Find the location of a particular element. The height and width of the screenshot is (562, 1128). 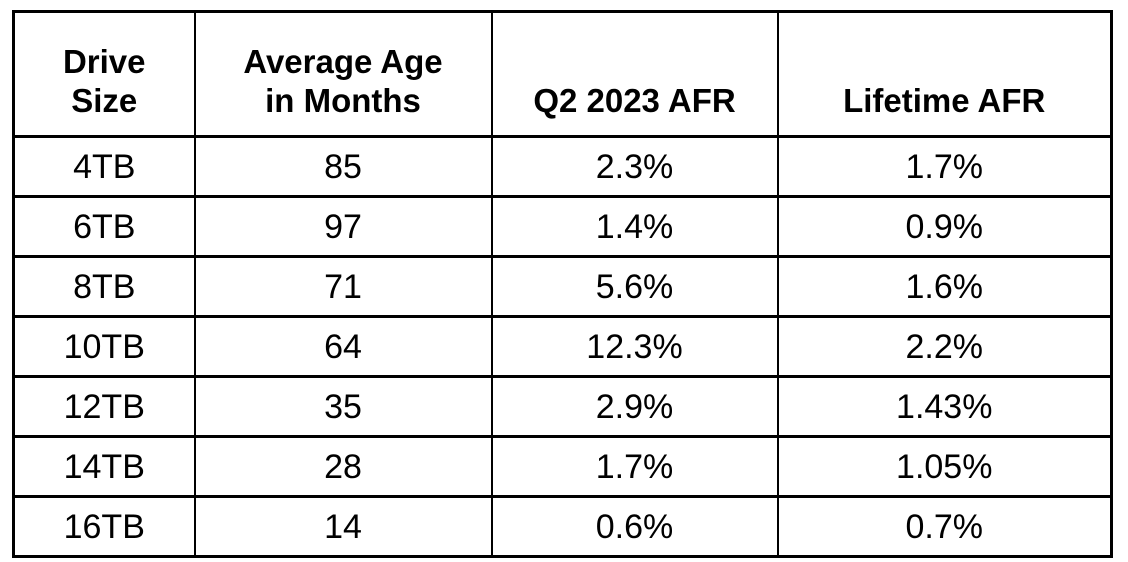

table-row-4tb: 4TB 85 2.3% 1.7% is located at coordinates (562, 166).